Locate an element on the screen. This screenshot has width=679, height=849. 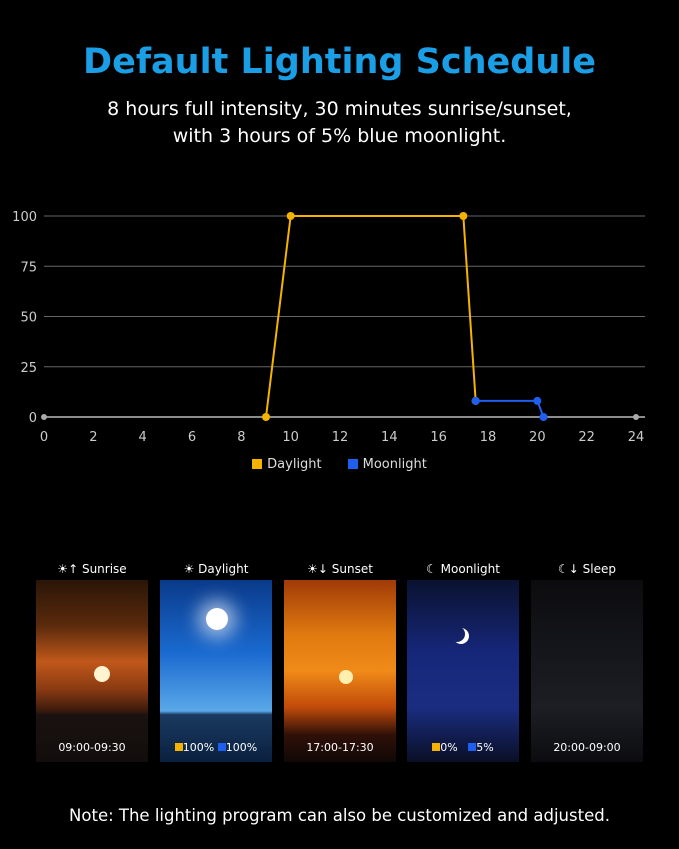
series-line-daylight is located at coordinates (371, 316).